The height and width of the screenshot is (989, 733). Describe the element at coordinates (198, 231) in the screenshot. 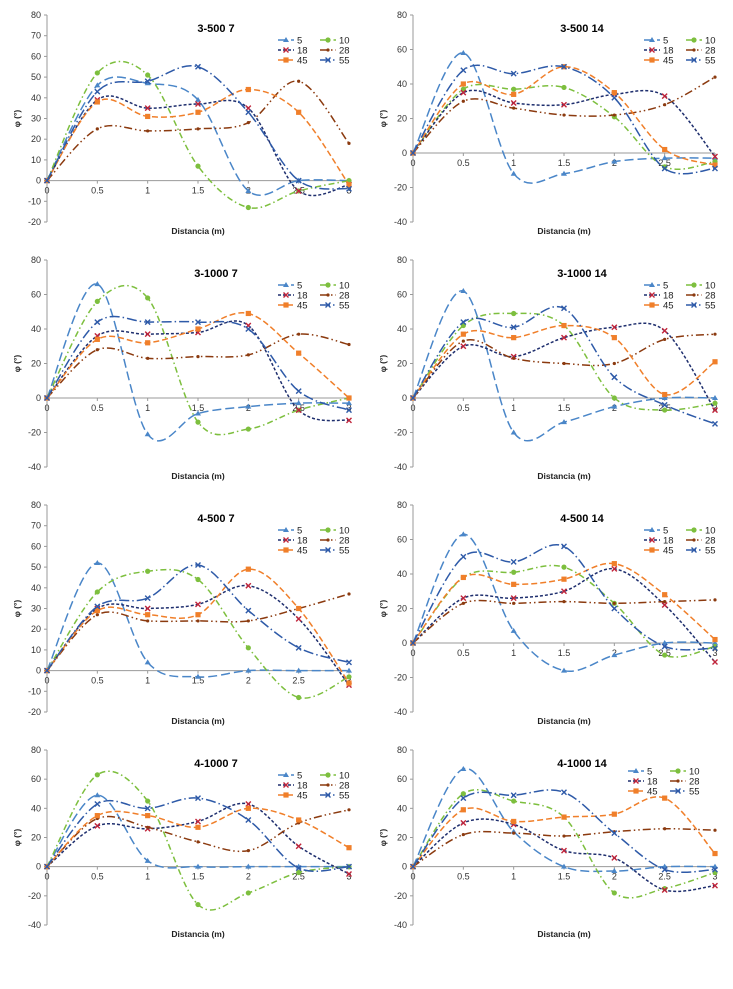

I see `x-axis-label: Distancia (m)` at that location.